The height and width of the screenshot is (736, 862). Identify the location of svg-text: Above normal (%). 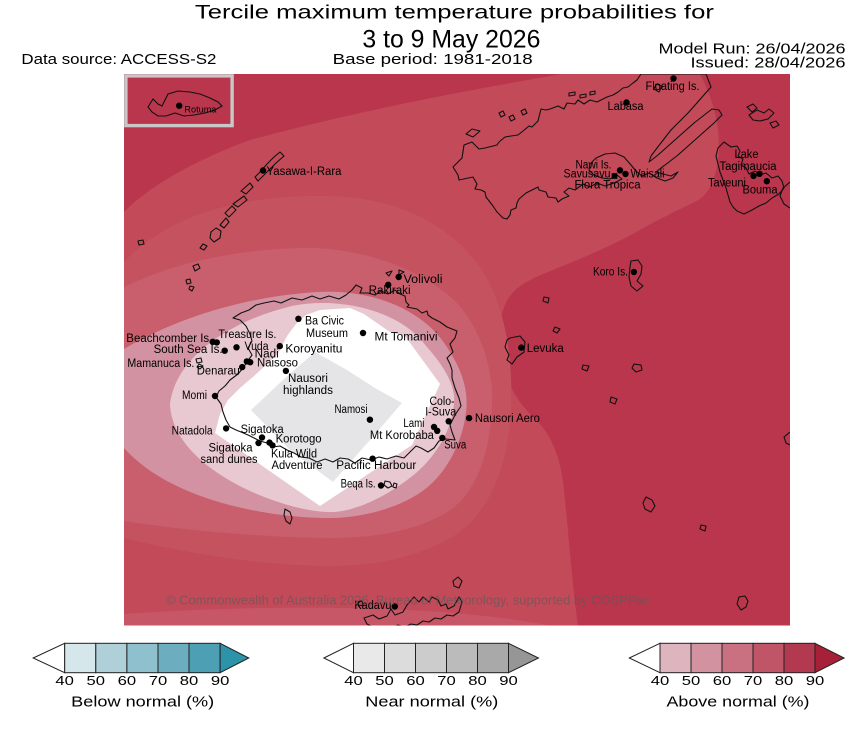
(738, 703).